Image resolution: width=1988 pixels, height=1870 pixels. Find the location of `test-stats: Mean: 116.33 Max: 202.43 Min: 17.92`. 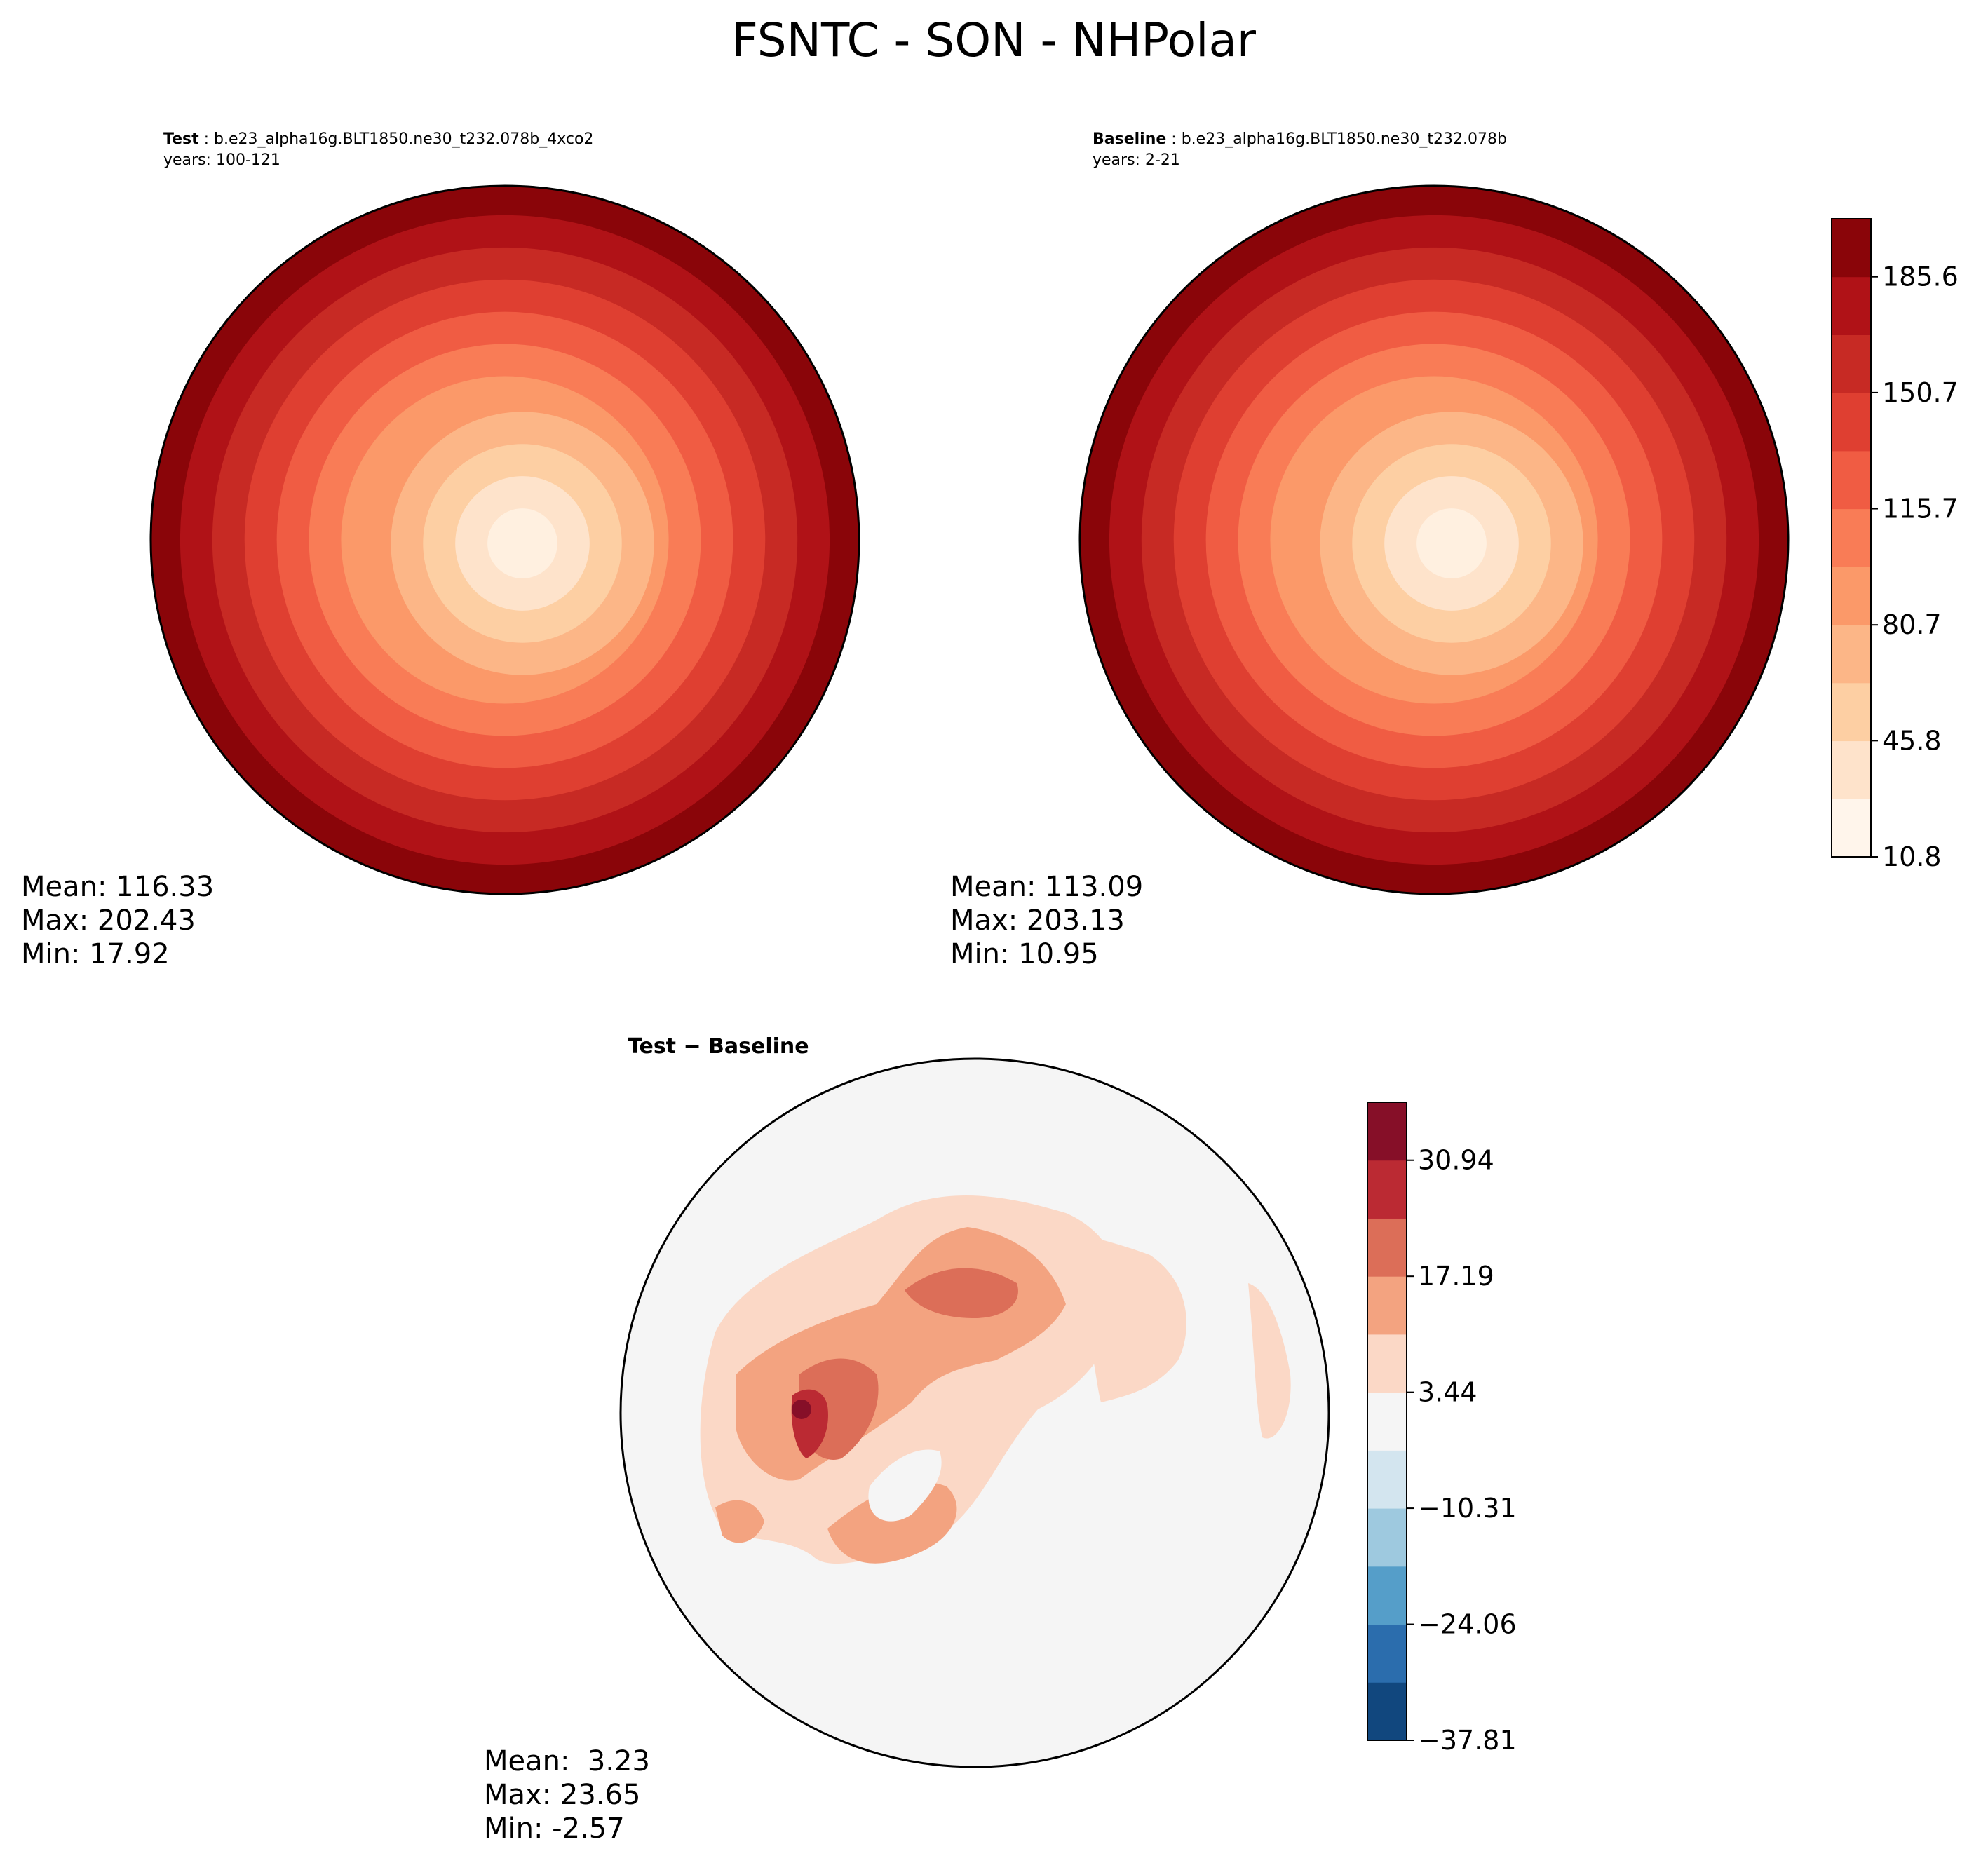

test-stats: Mean: 116.33 Max: 202.43 Min: 17.92 is located at coordinates (117, 921).